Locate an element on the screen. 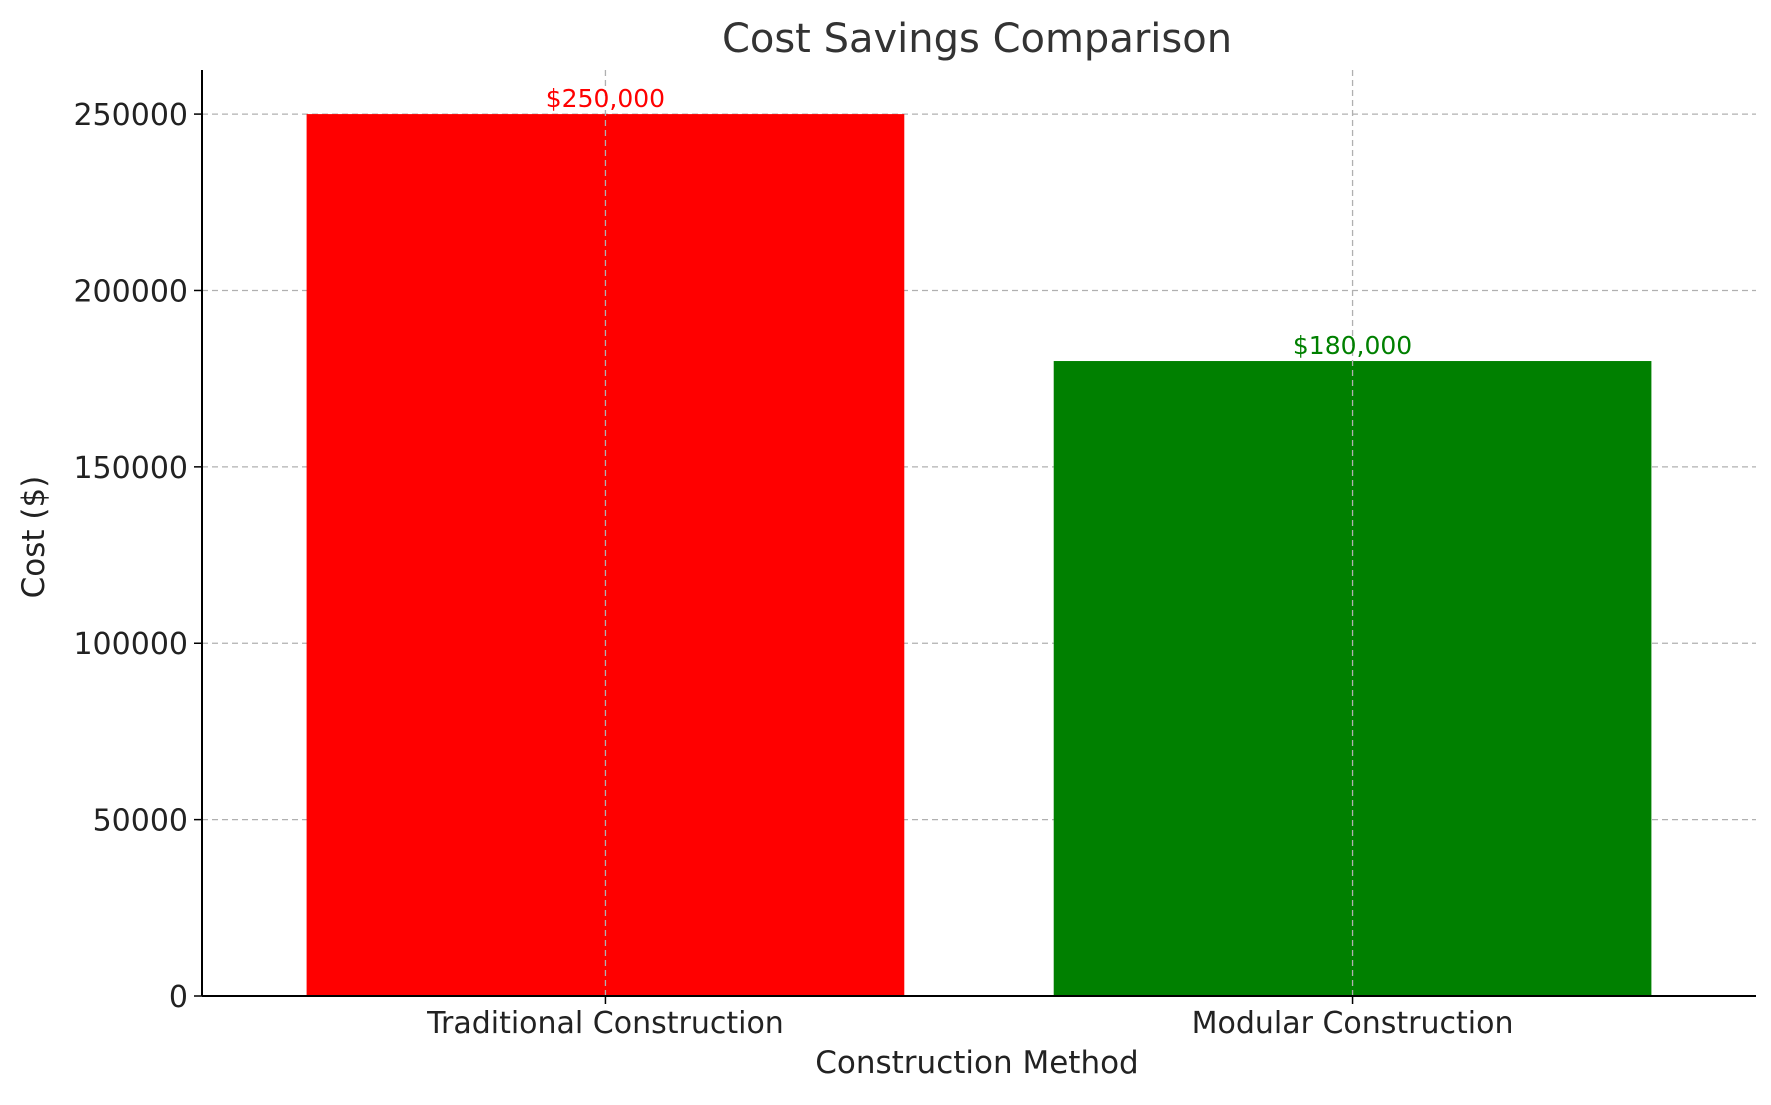 The height and width of the screenshot is (1105, 1771). y-tick-label: 200000 is located at coordinates (130, 291).